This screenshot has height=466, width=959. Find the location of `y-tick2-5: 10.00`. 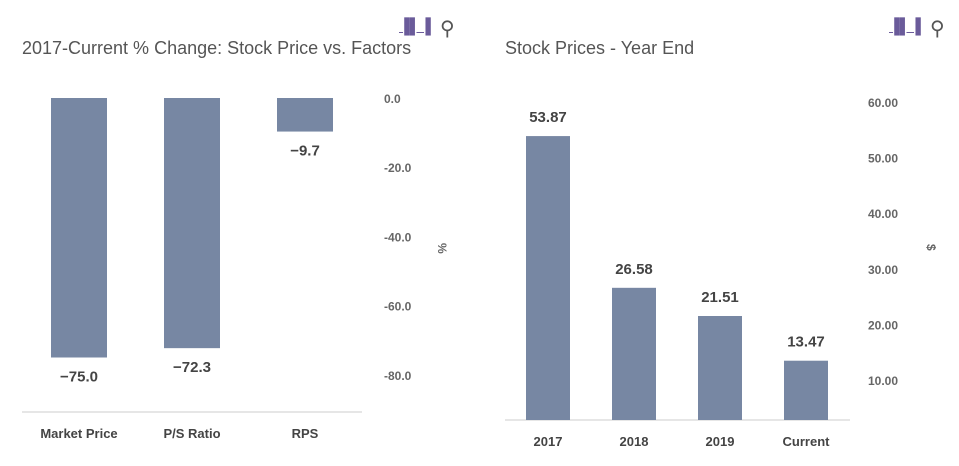

y-tick2-5: 10.00 is located at coordinates (883, 381).